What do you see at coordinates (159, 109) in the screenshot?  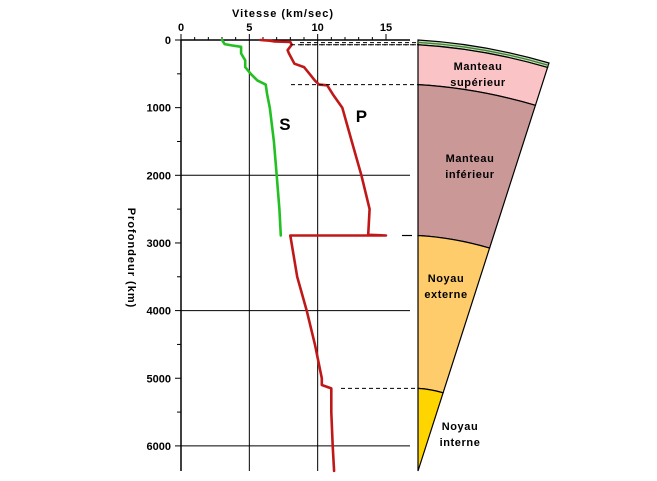 I see `y-tick-label: 1000` at bounding box center [159, 109].